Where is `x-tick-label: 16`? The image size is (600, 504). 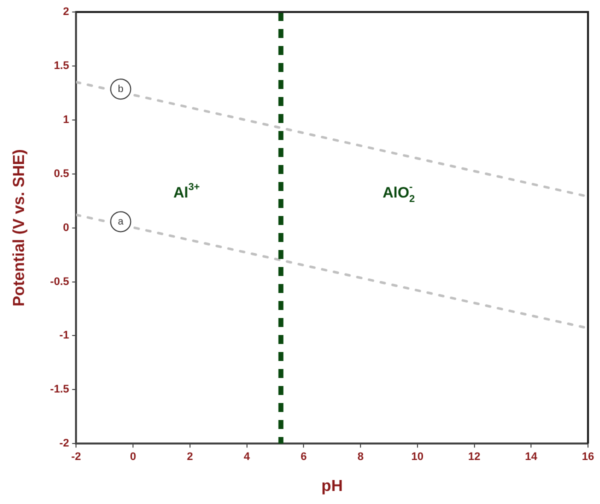 x-tick-label: 16 is located at coordinates (588, 457).